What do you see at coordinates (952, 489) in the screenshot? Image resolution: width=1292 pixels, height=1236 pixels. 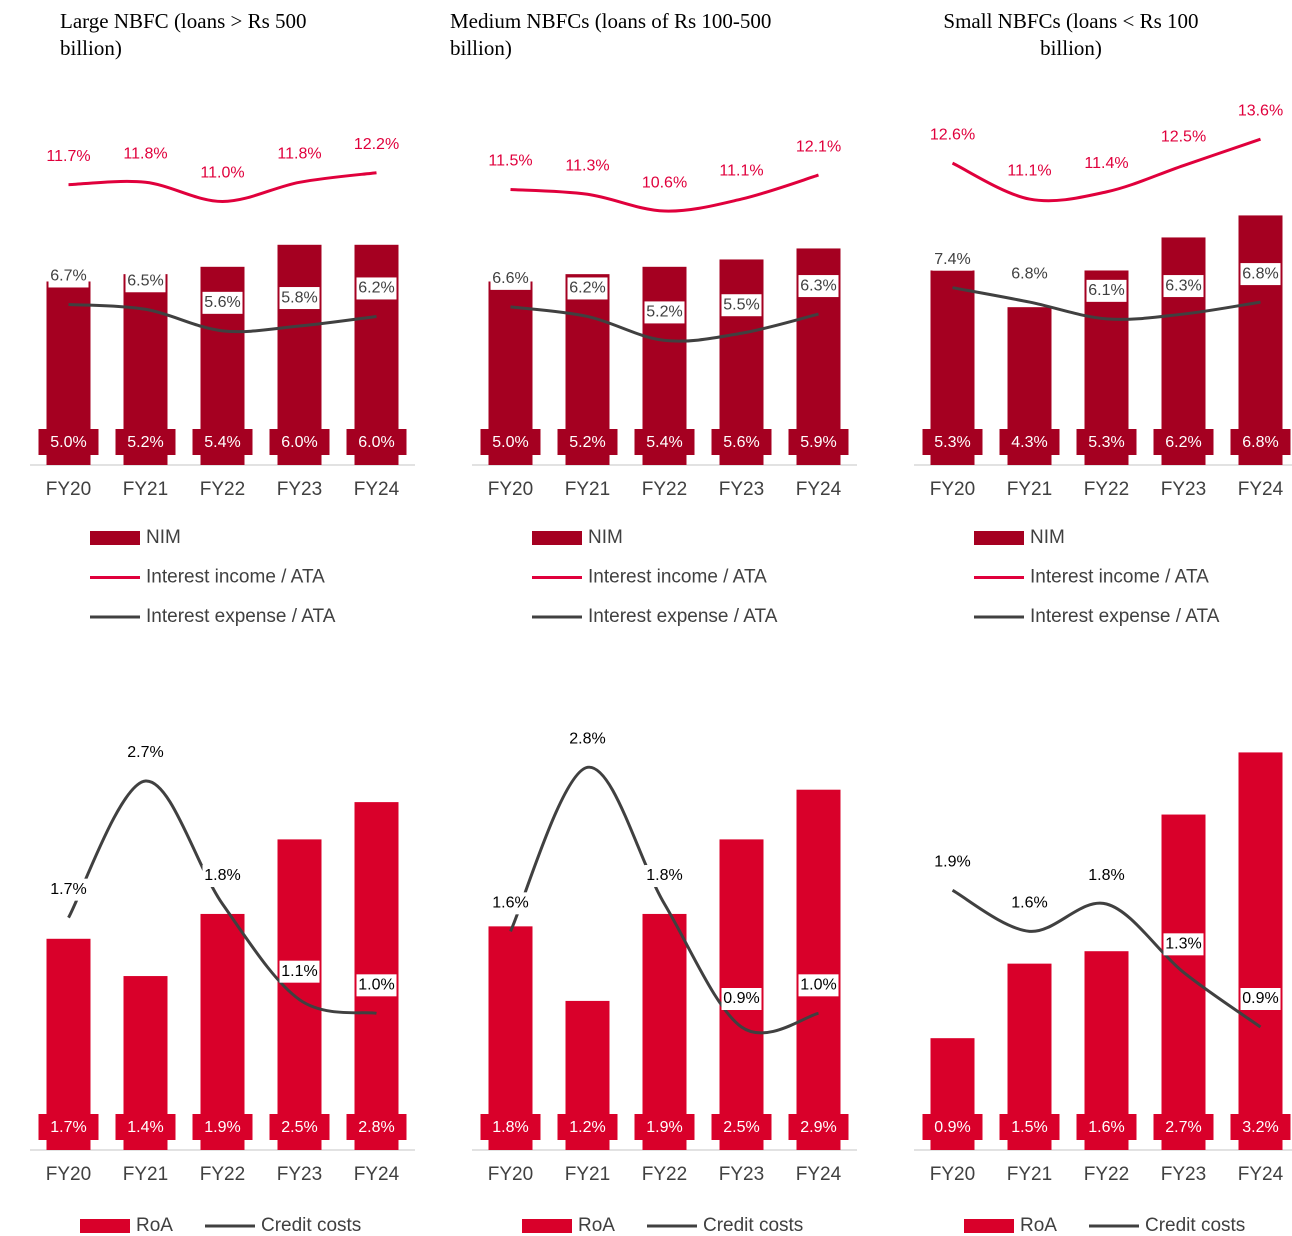 I see `x-tick-label: FY20` at bounding box center [952, 489].